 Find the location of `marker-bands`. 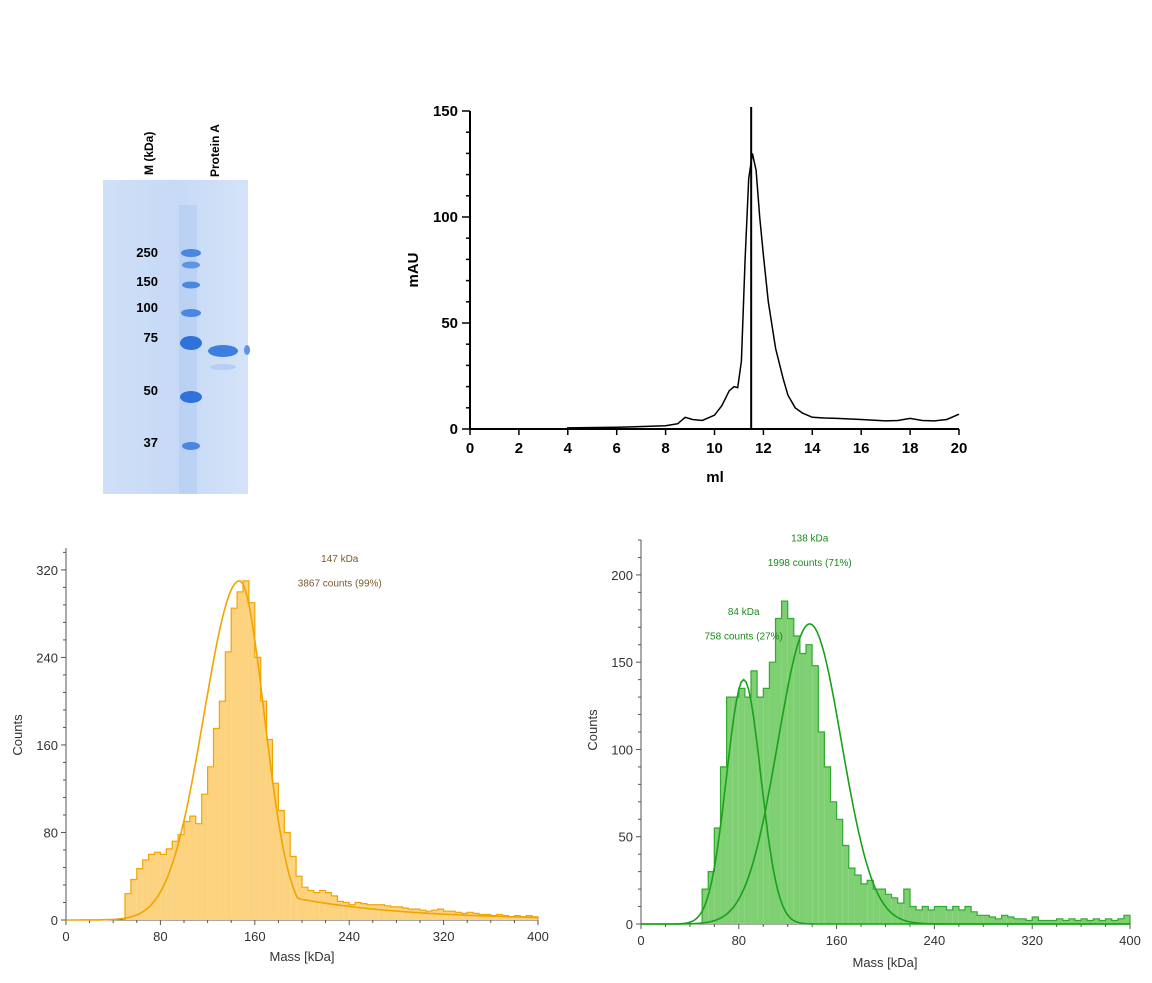

marker-bands is located at coordinates (191, 349).